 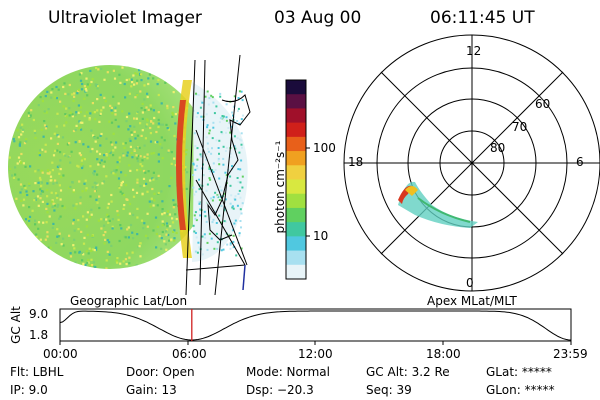 What do you see at coordinates (160, 372) in the screenshot?
I see `info-door: Door: Open` at bounding box center [160, 372].